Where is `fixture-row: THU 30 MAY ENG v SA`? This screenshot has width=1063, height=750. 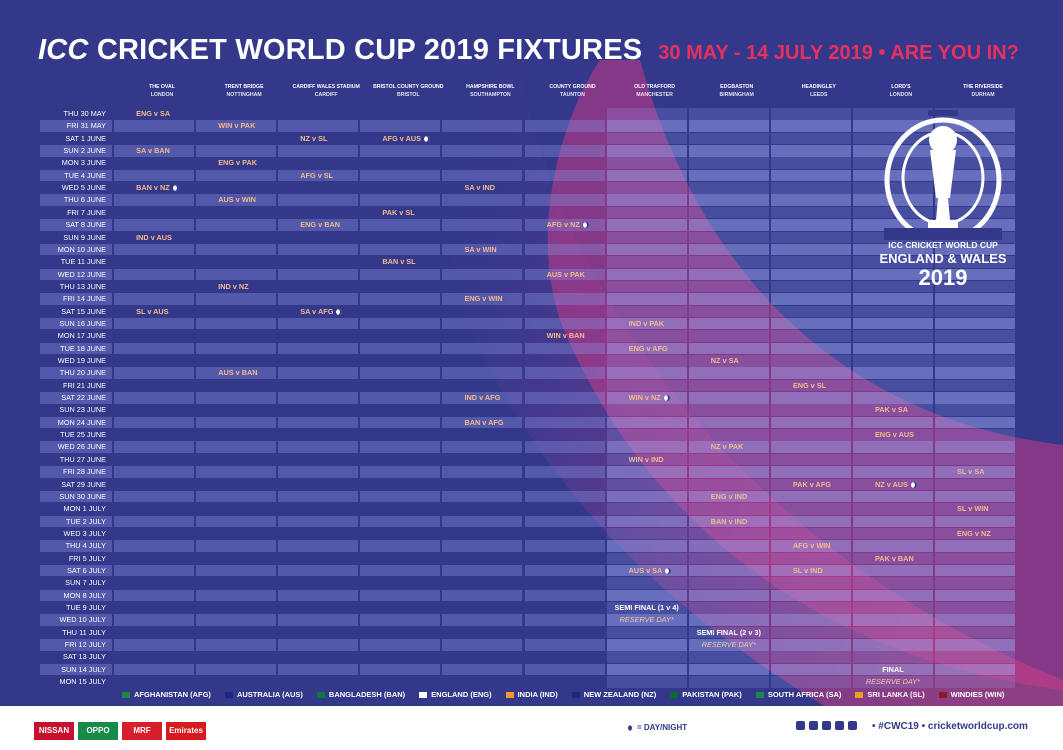 fixture-row: THU 30 MAY ENG v SA is located at coordinates (528, 114).